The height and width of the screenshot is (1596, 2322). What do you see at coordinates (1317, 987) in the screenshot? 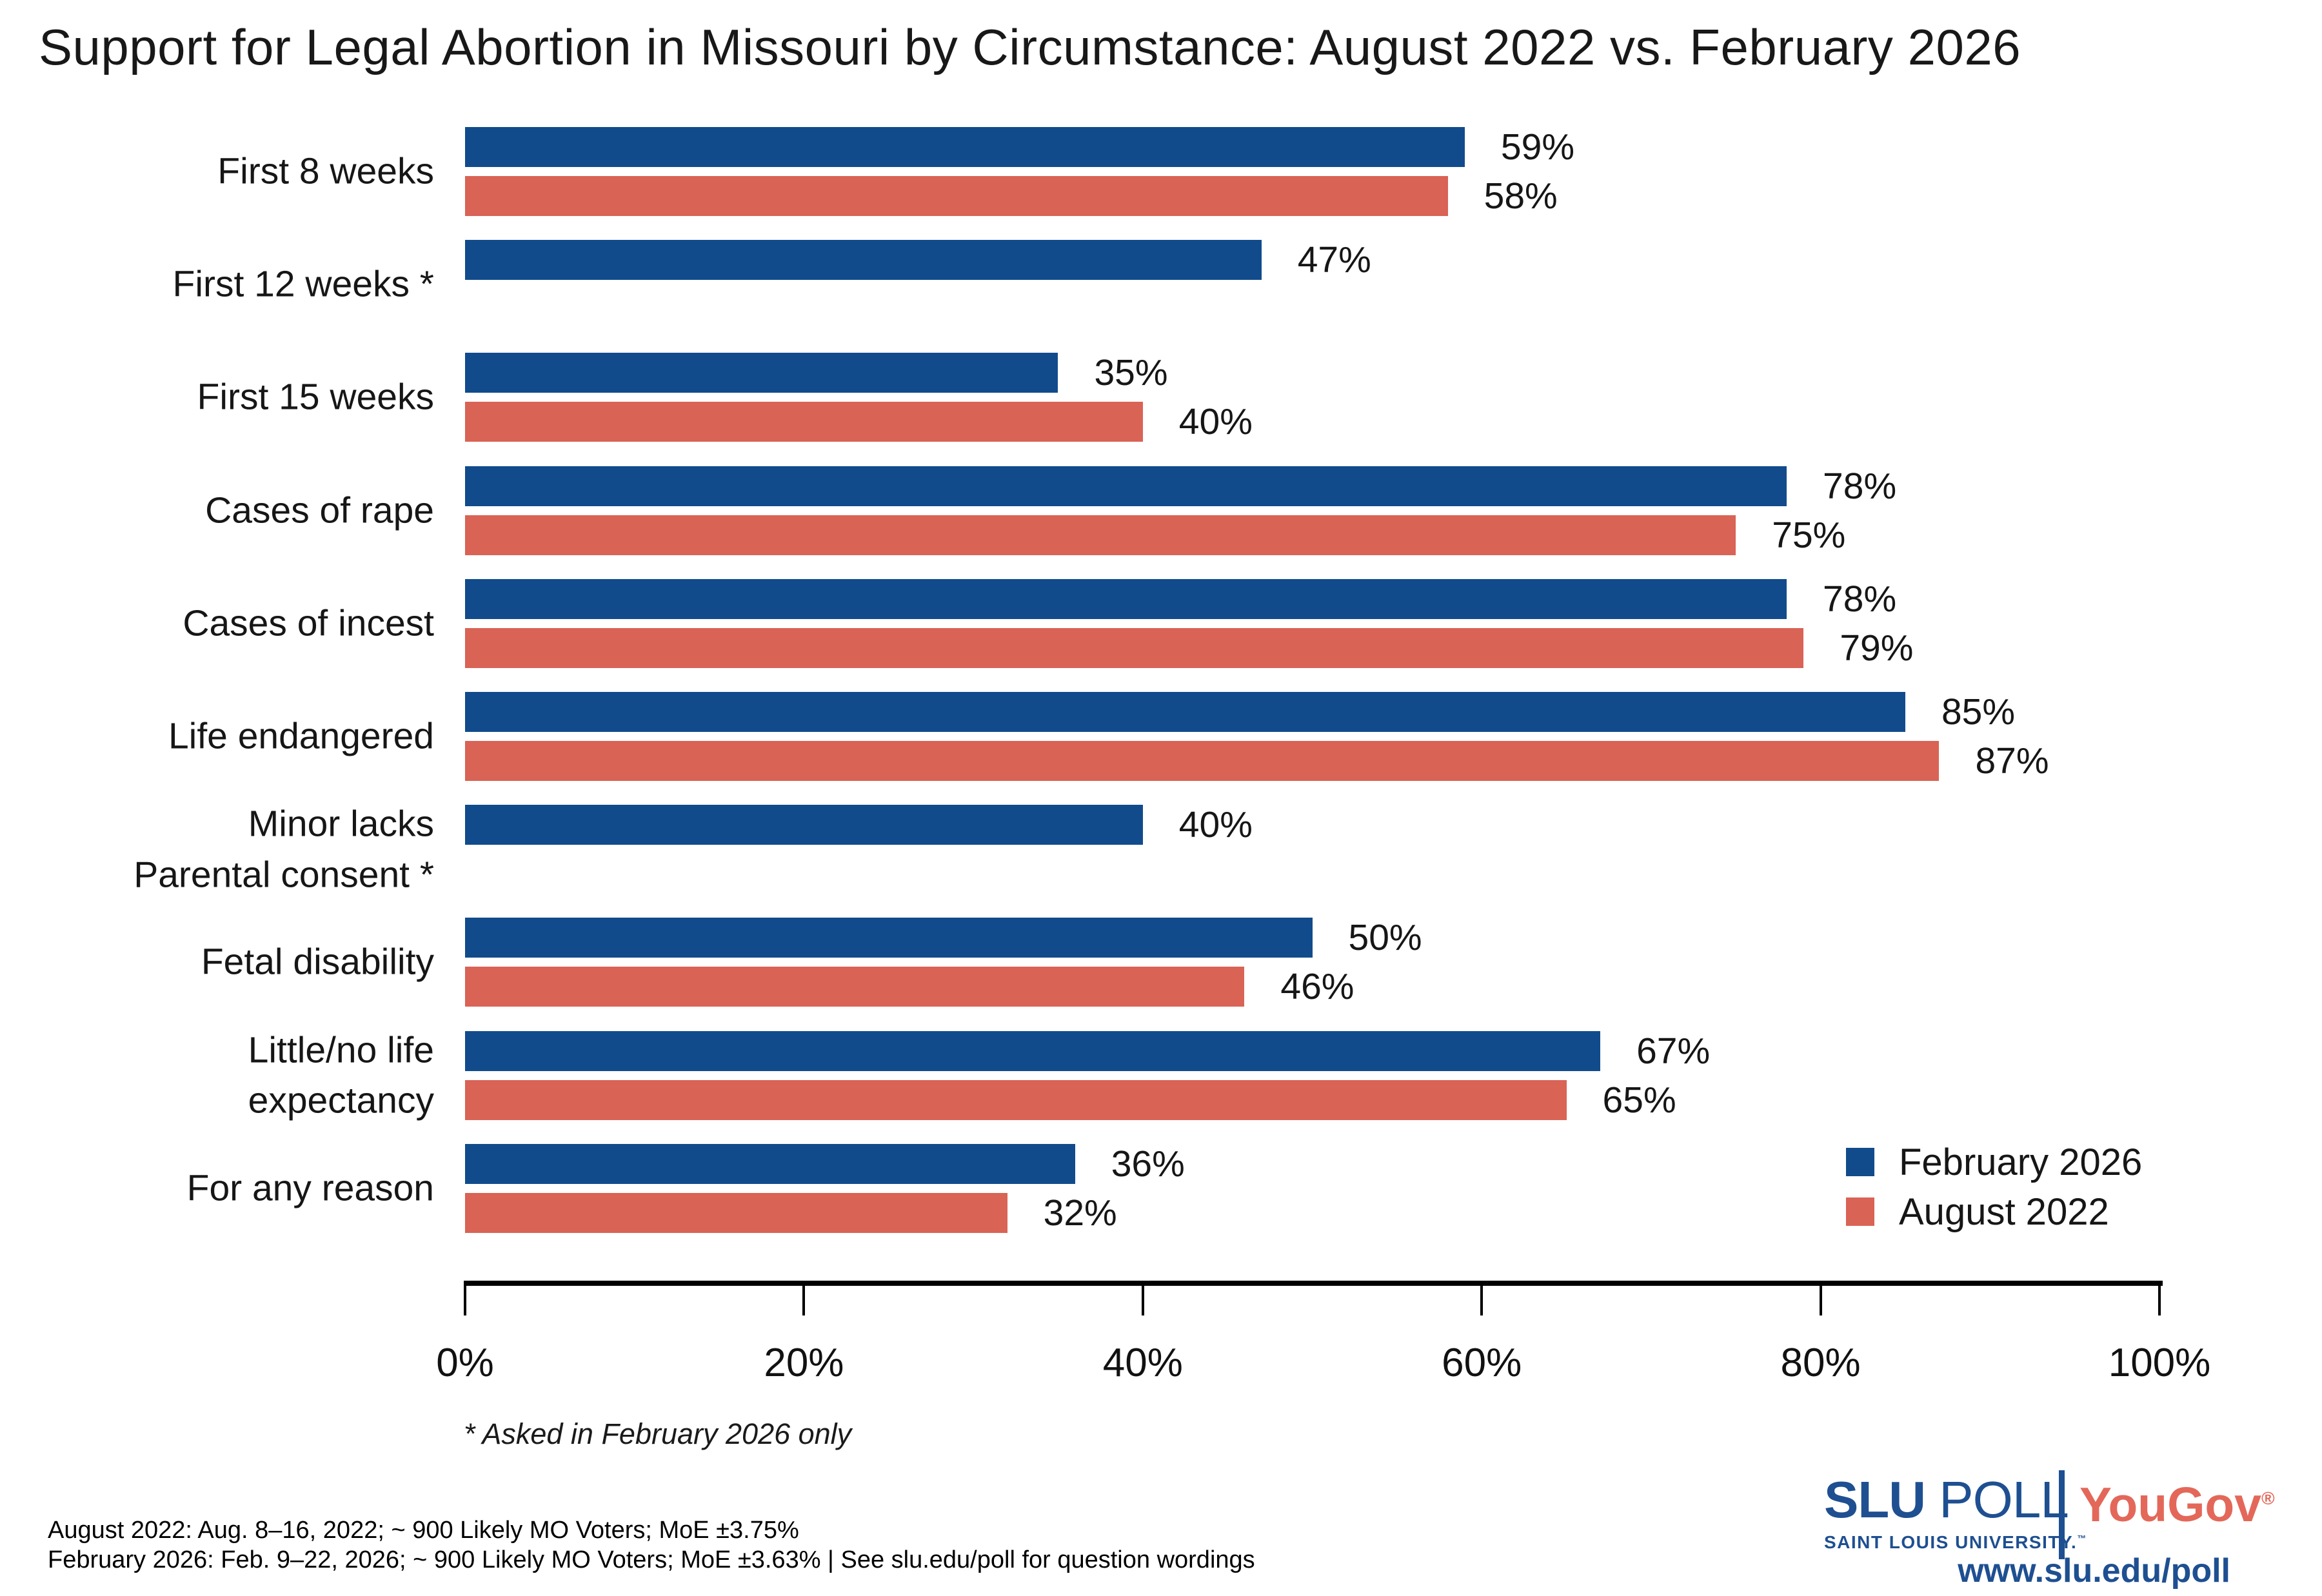
I see `value-label: 46%` at bounding box center [1317, 987].